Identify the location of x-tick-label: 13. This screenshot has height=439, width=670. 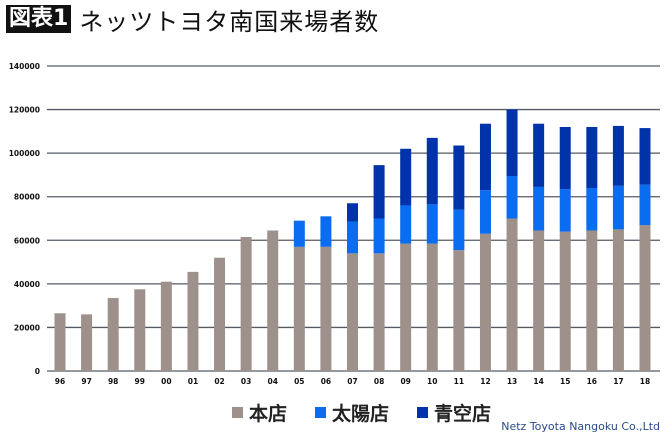
(512, 381).